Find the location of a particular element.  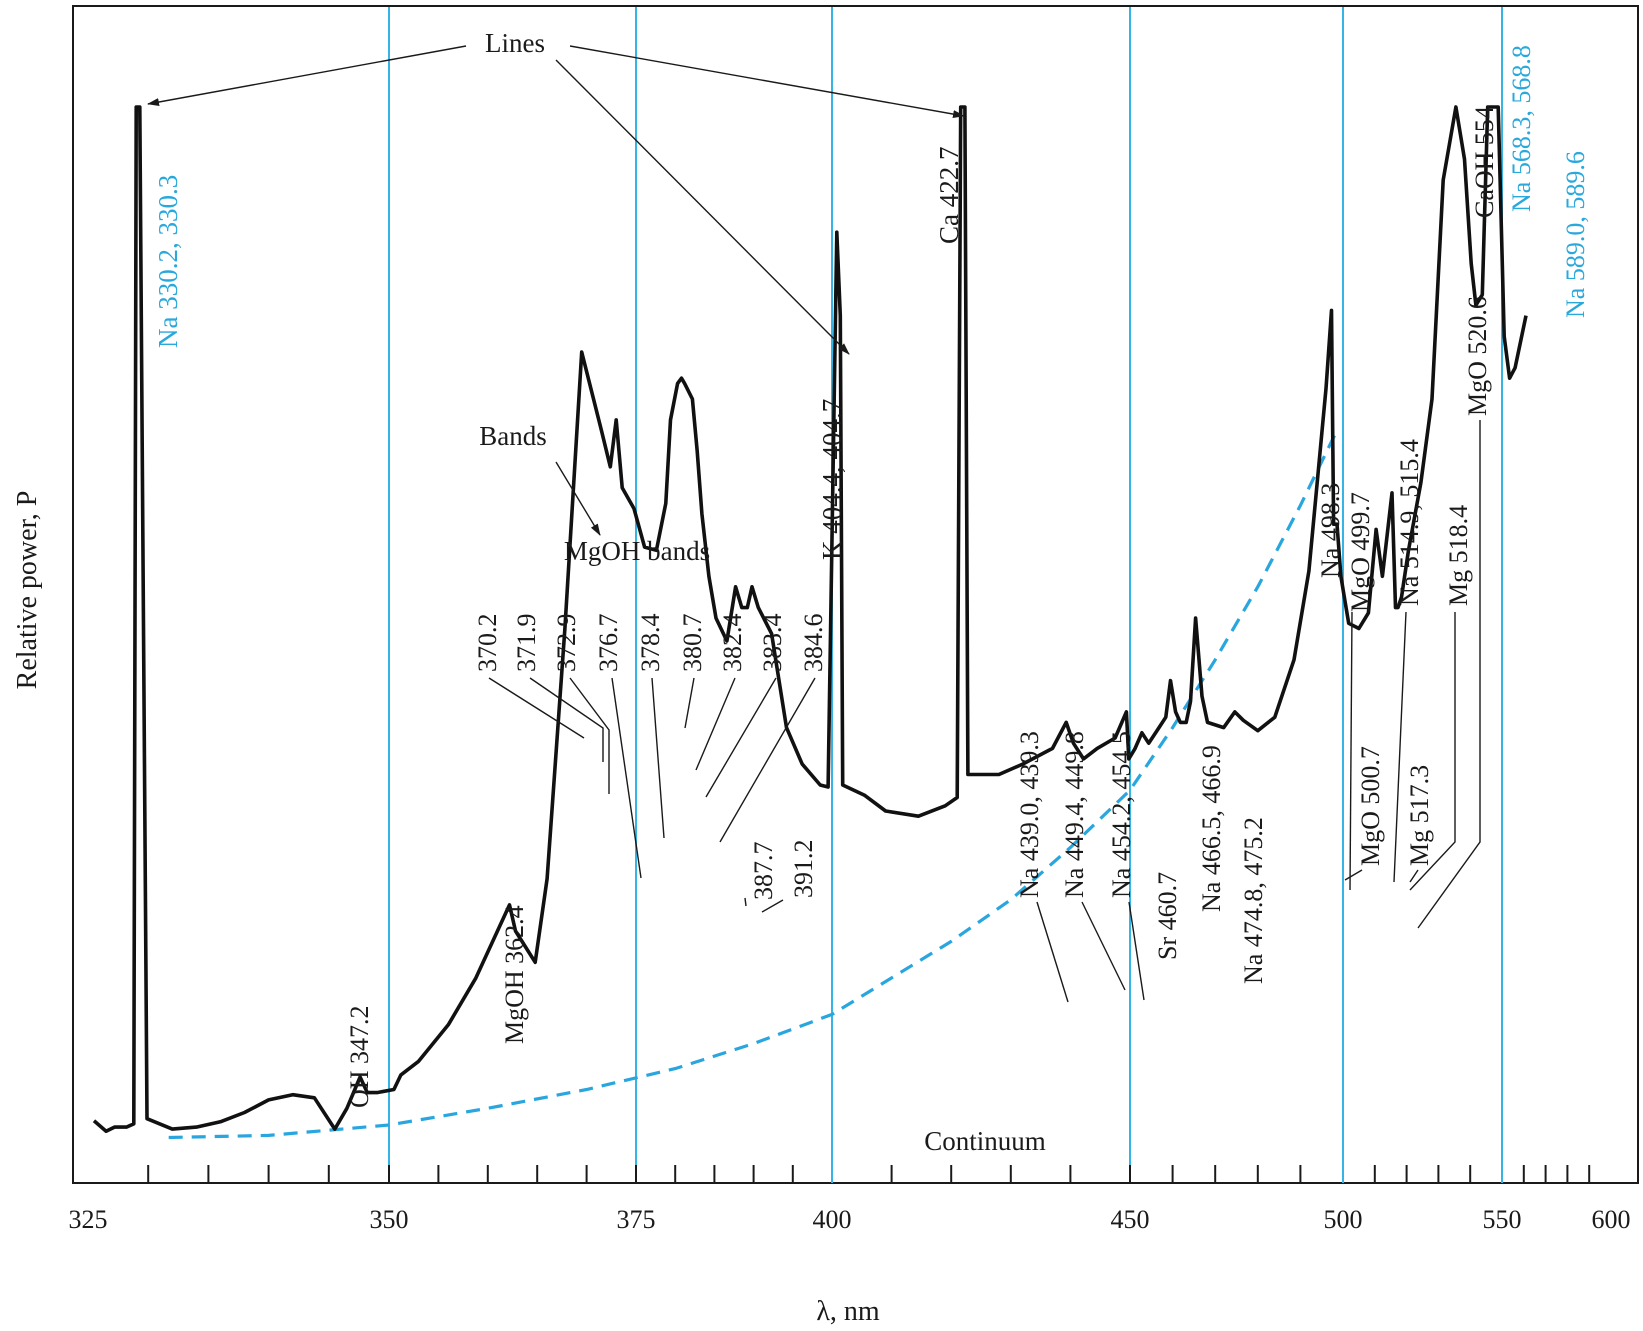

label-mg-518: Mg 518.4 is located at coordinates (1458, 555).